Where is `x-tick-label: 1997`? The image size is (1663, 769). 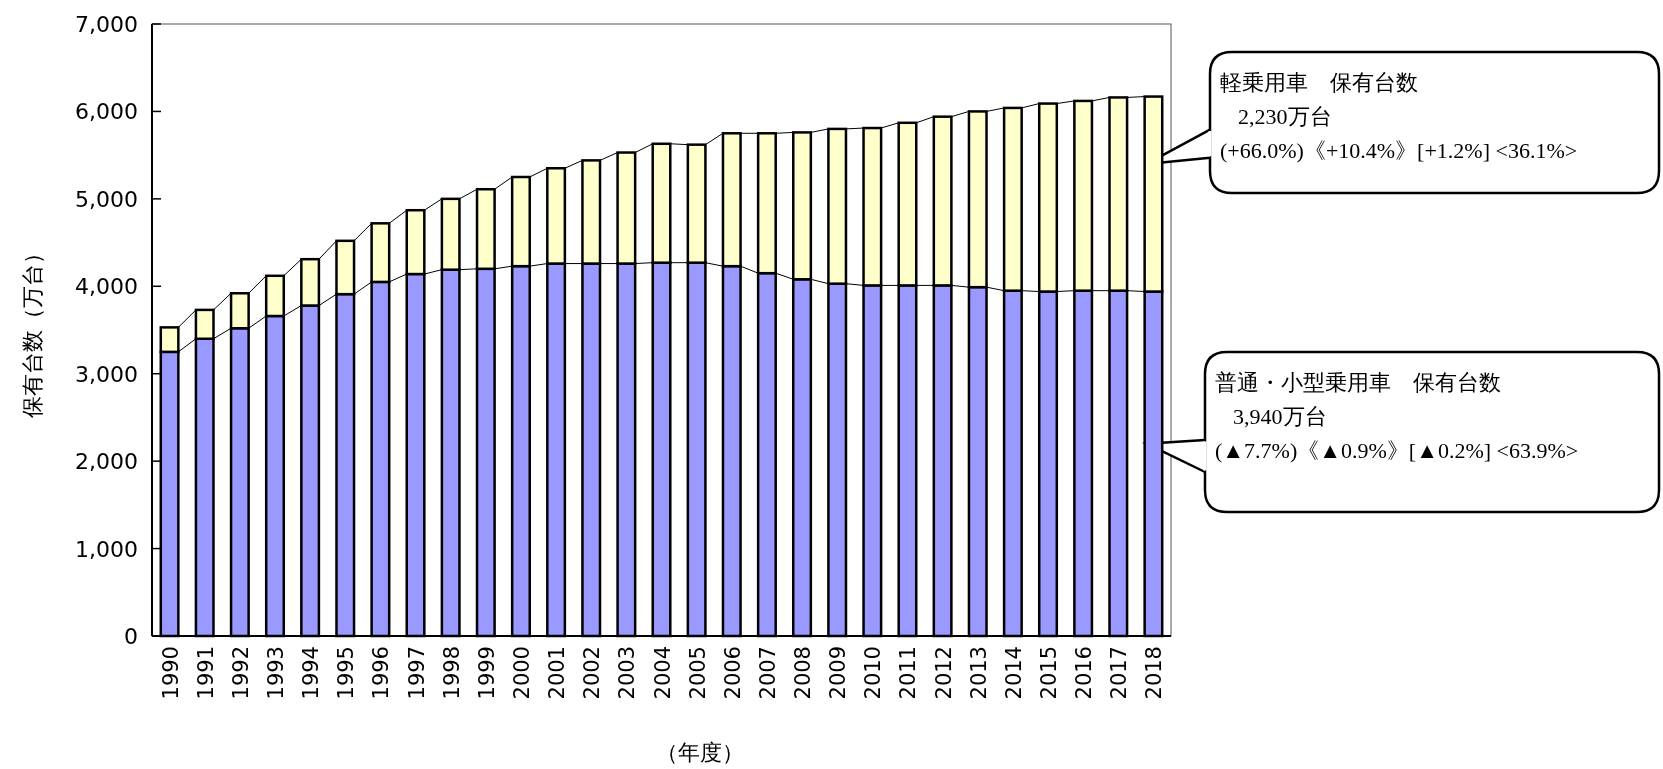
x-tick-label: 1997 is located at coordinates (416, 673).